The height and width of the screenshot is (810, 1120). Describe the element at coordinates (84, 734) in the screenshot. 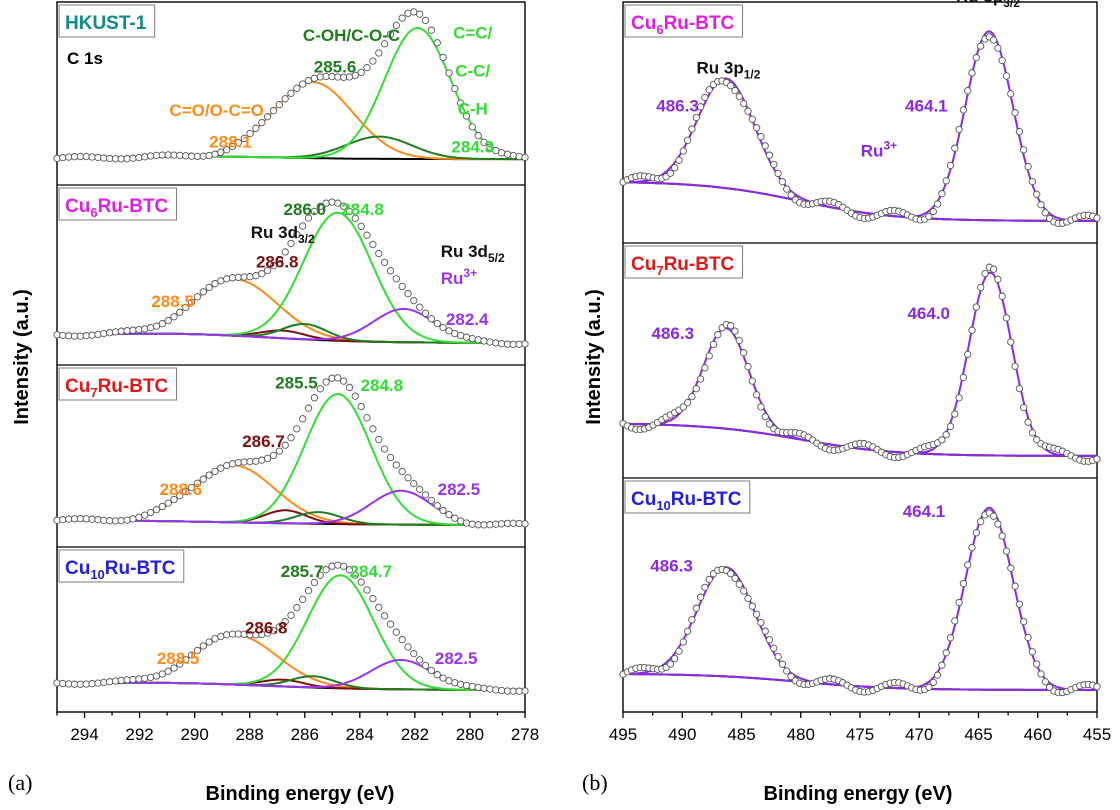

I see `x-tick-label: 294` at that location.